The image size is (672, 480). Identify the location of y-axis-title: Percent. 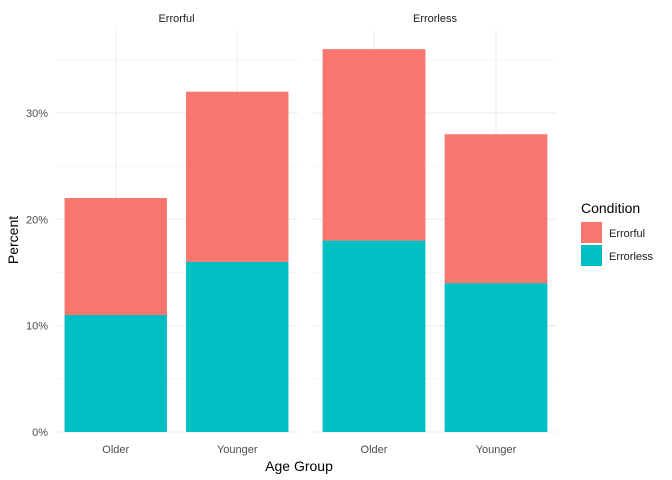
(13, 240).